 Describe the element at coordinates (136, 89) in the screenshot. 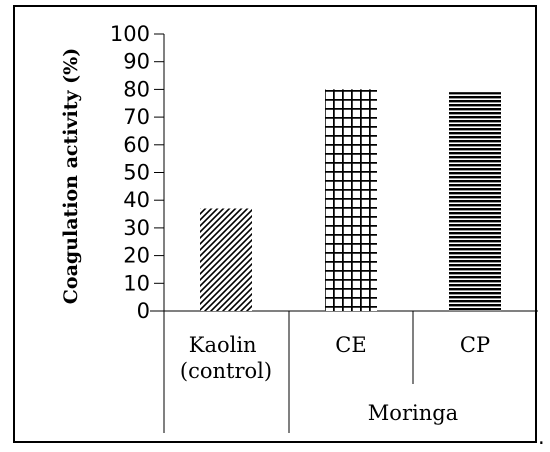

I see `y-tick-label: 80` at that location.